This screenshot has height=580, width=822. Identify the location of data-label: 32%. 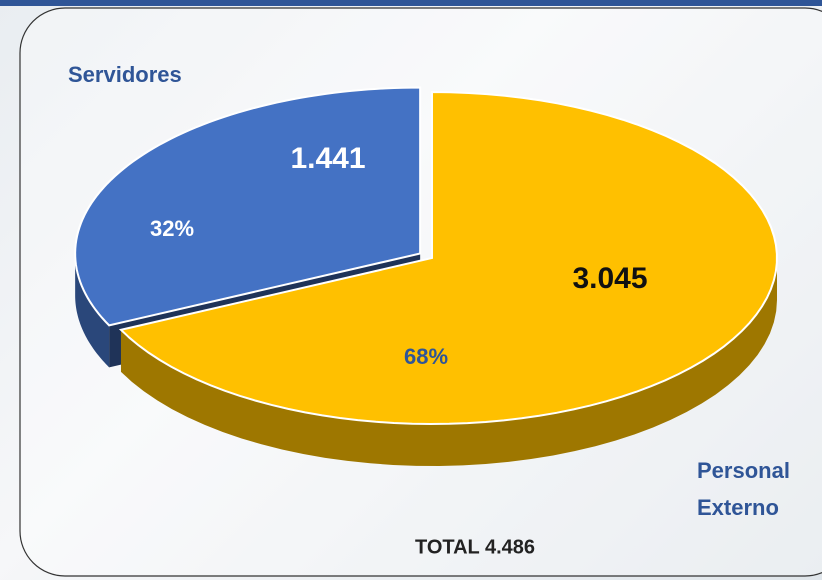
(172, 228).